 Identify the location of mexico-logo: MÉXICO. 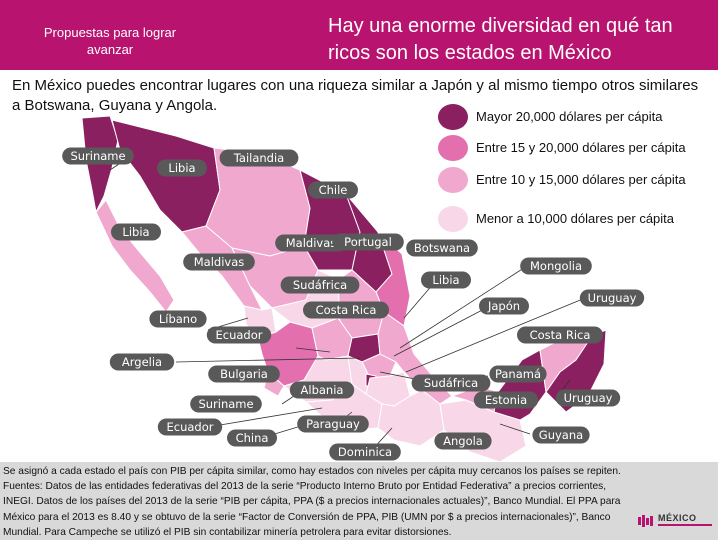
(676, 522).